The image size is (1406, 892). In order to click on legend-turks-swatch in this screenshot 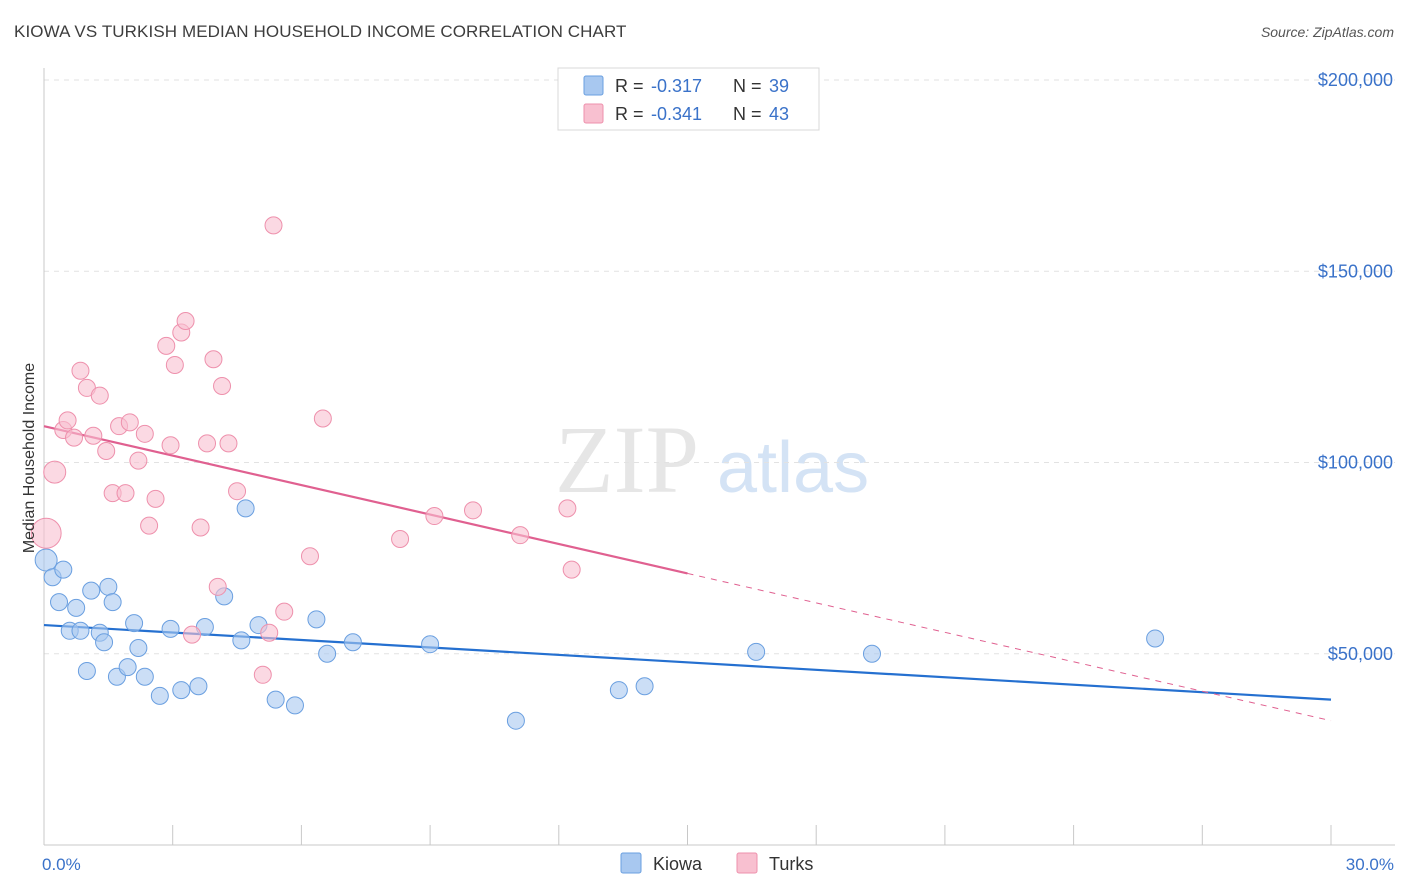, I will do `click(747, 863)`.